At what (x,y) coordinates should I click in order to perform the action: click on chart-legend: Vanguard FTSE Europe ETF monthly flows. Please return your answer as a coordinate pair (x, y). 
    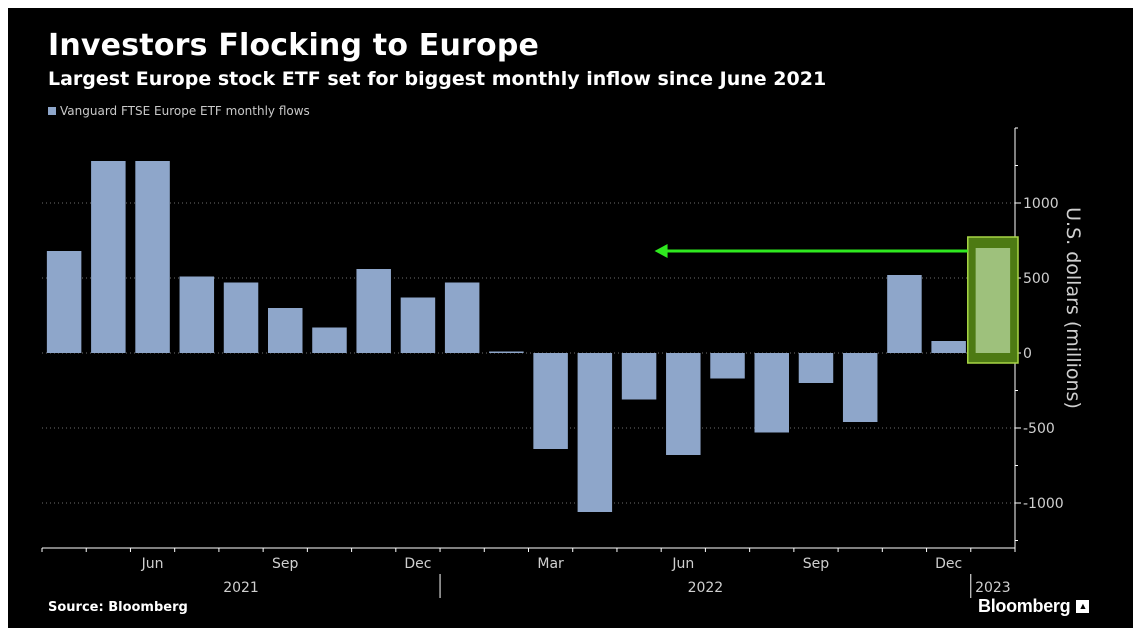
    Looking at the image, I should click on (179, 111).